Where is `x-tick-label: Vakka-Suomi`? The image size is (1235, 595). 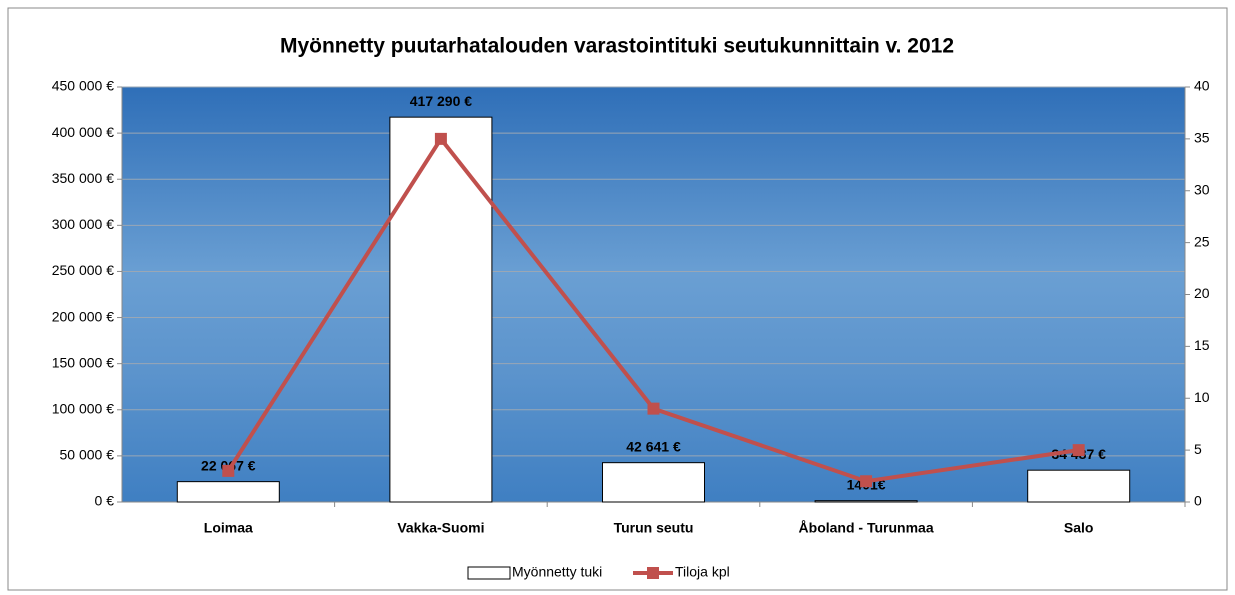 x-tick-label: Vakka-Suomi is located at coordinates (440, 528).